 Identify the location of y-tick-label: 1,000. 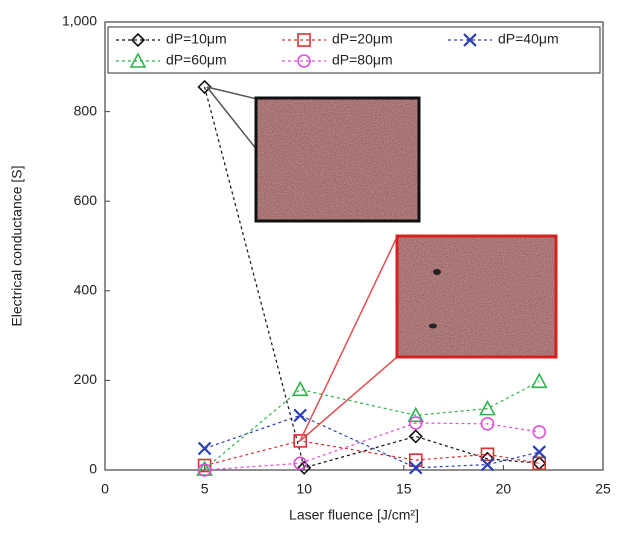
(79, 21).